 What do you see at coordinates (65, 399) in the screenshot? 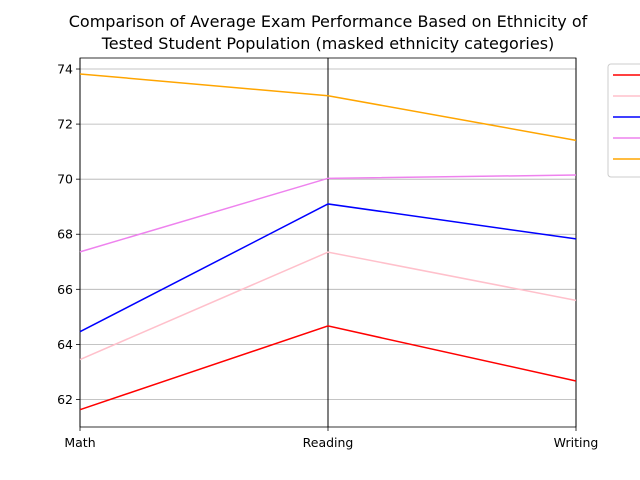
I see `y-tick-label: 62` at bounding box center [65, 399].